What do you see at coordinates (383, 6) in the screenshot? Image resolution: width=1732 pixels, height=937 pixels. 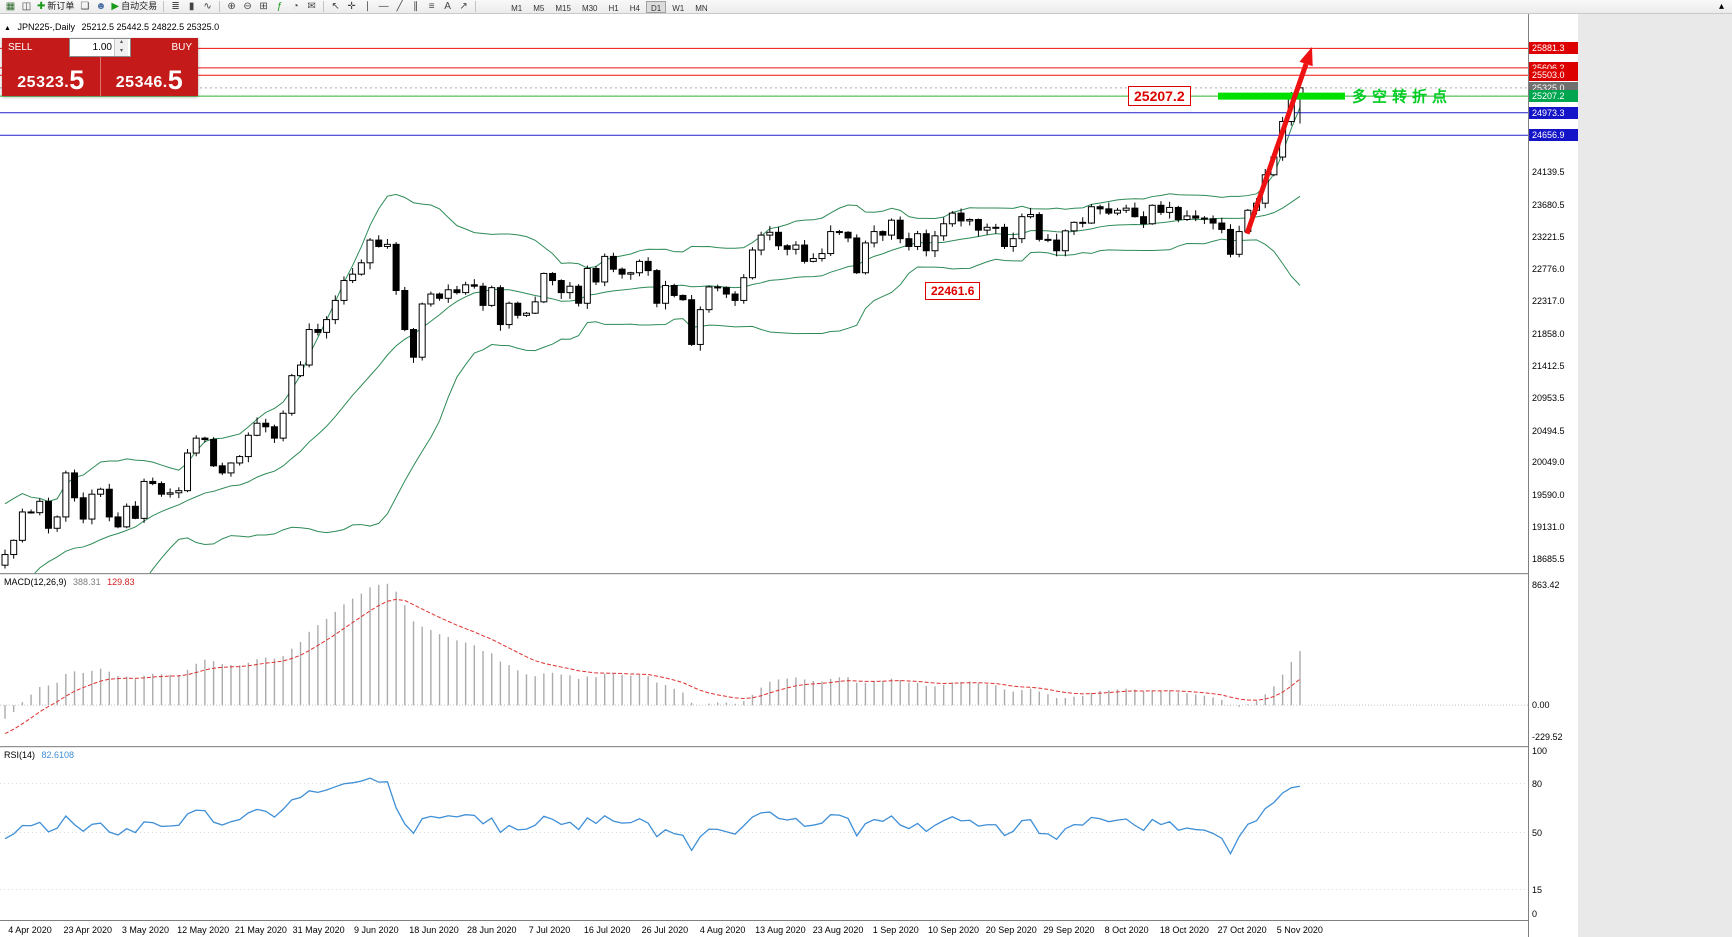 I see `horizontal-line-icon: ―` at bounding box center [383, 6].